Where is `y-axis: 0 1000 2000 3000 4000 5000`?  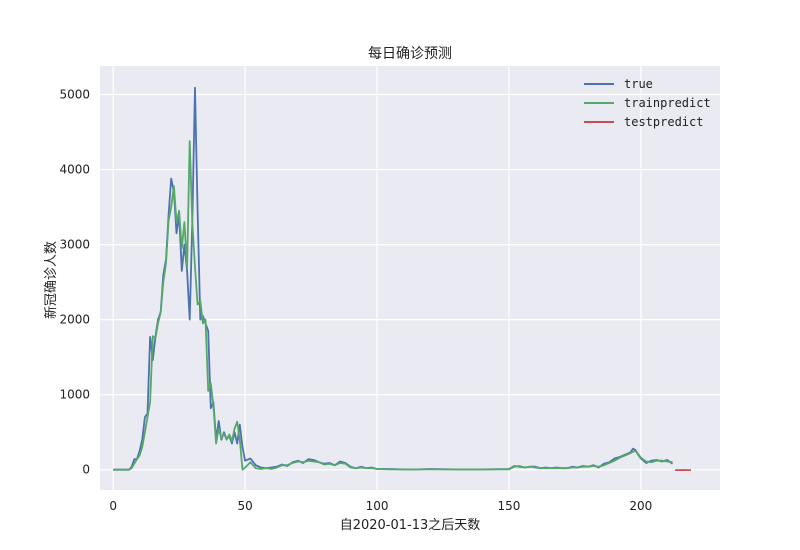 y-axis: 0 1000 2000 3000 4000 5000 is located at coordinates (74, 282).